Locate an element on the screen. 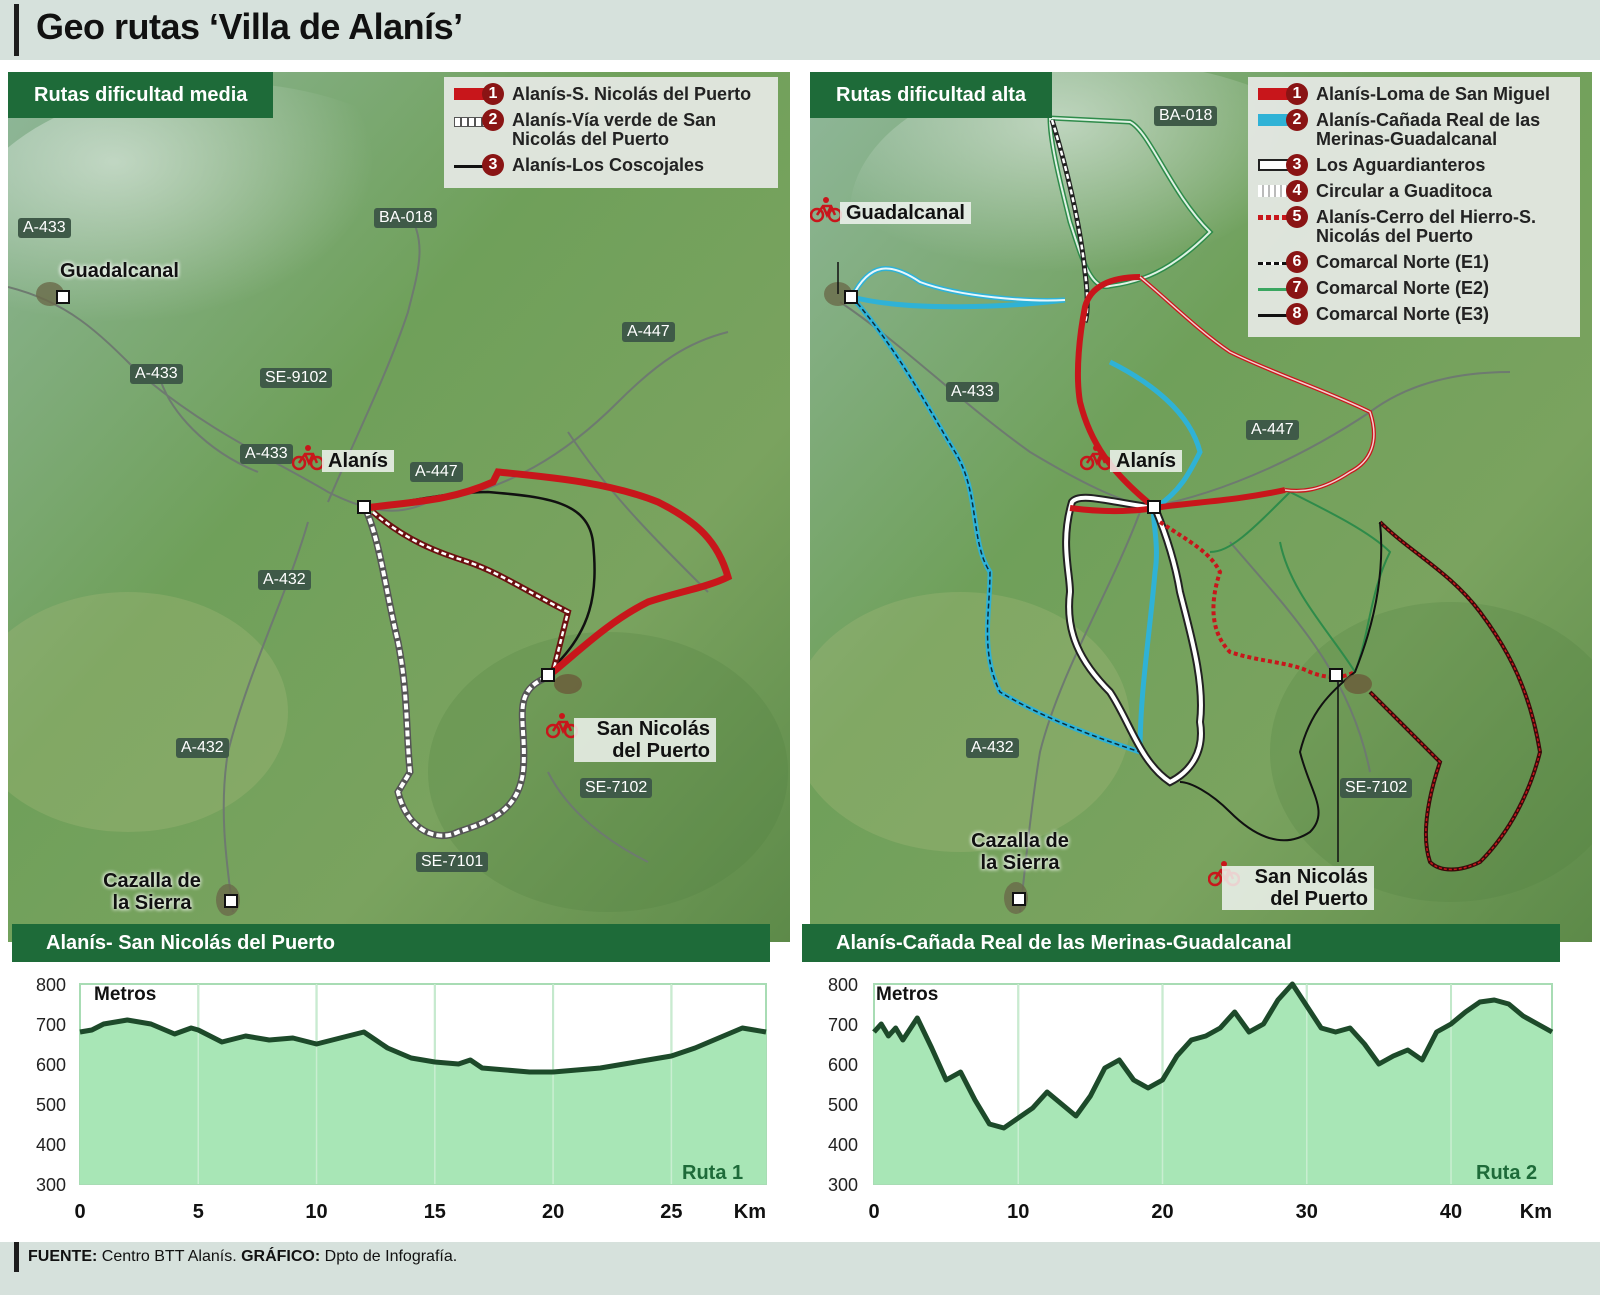 This screenshot has width=1600, height=1295. difficulty-tag-media: Rutas dificultad media is located at coordinates (141, 95).